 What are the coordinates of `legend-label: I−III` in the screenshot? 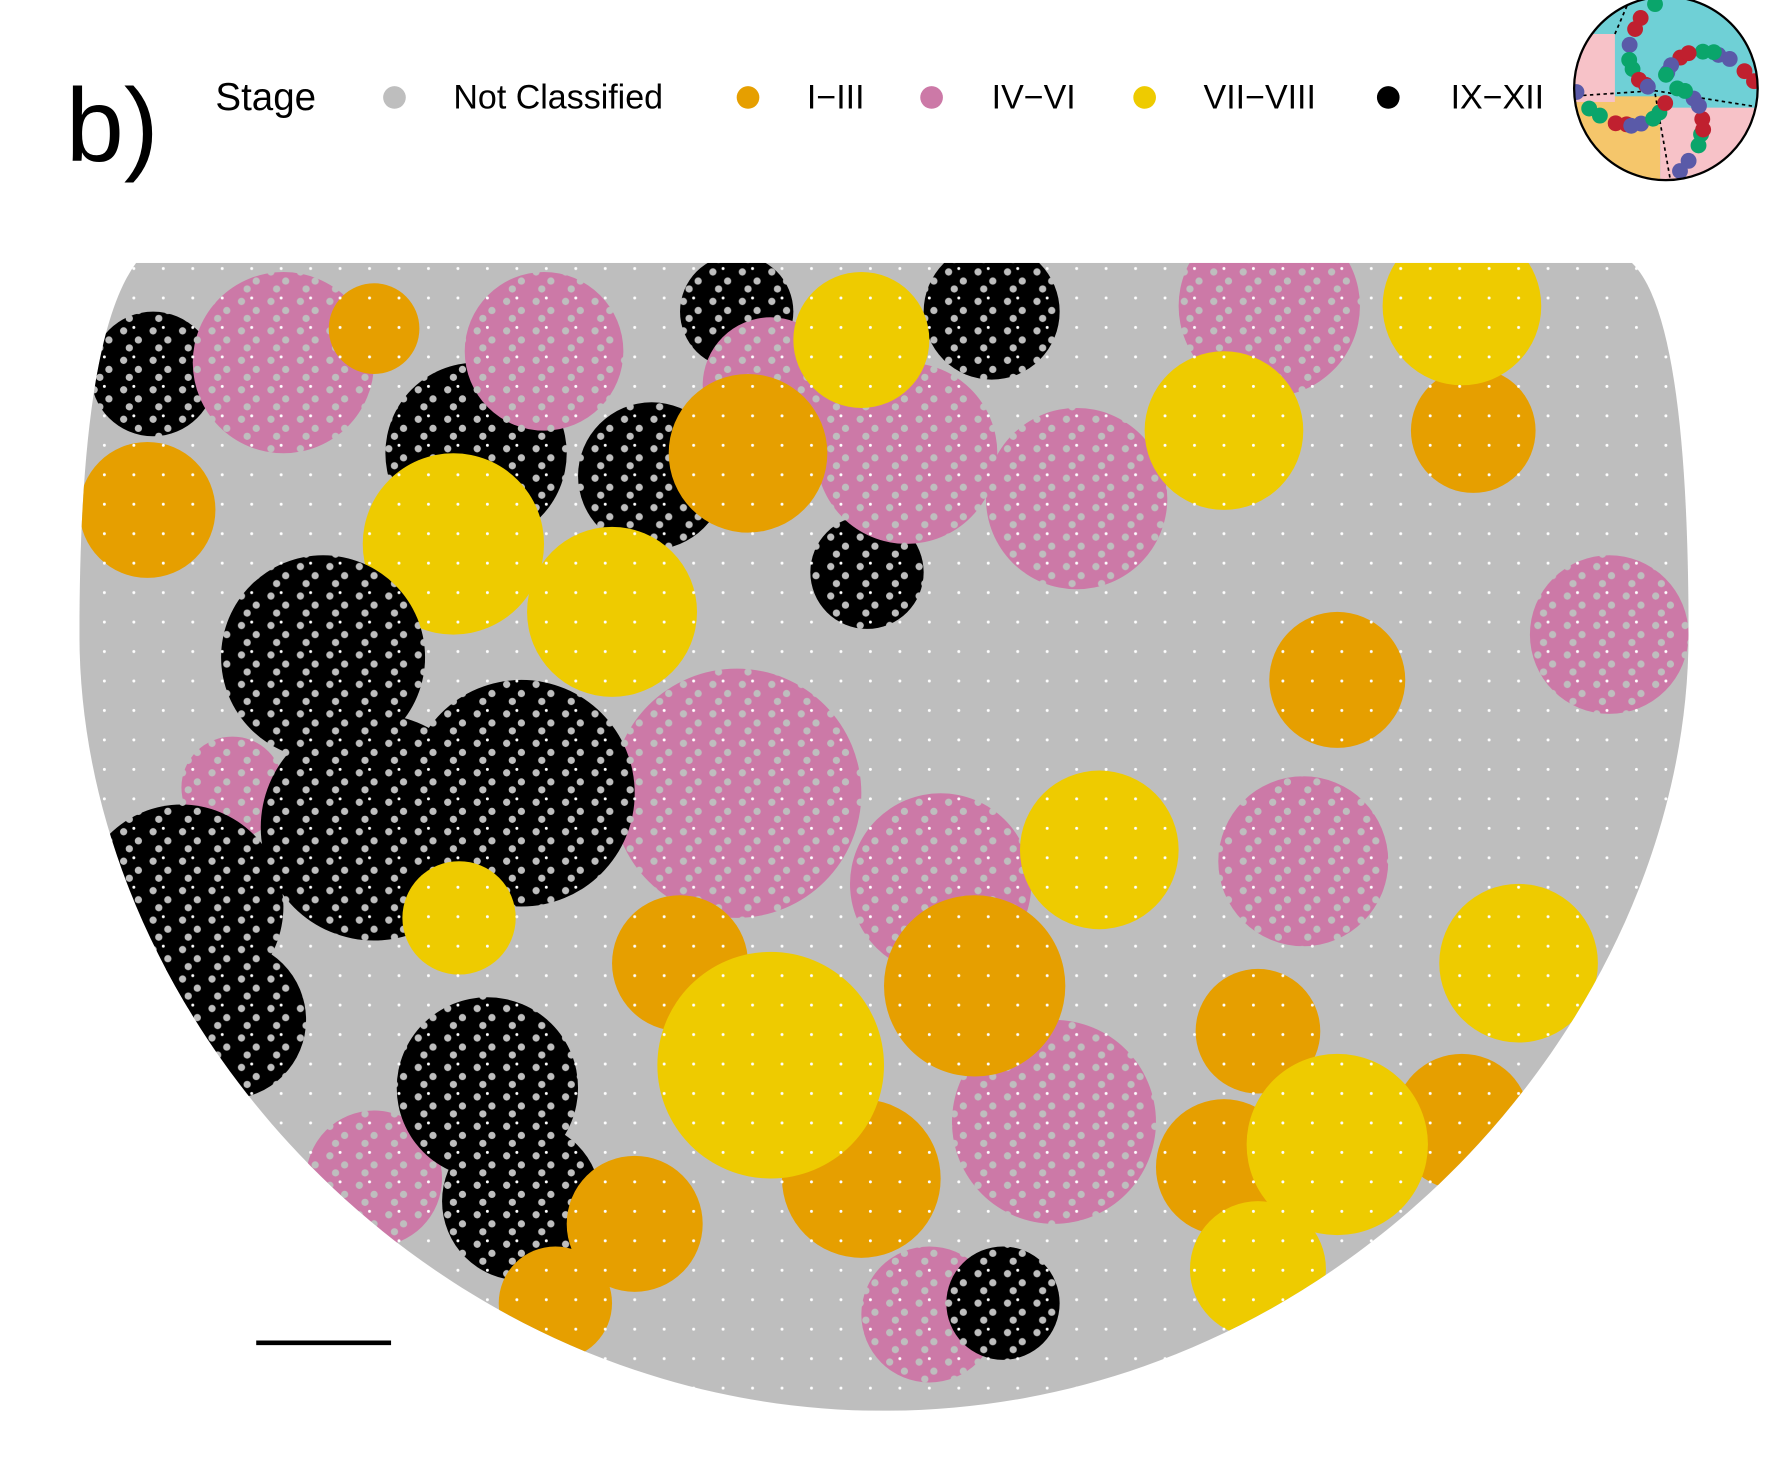 It's located at (836, 98).